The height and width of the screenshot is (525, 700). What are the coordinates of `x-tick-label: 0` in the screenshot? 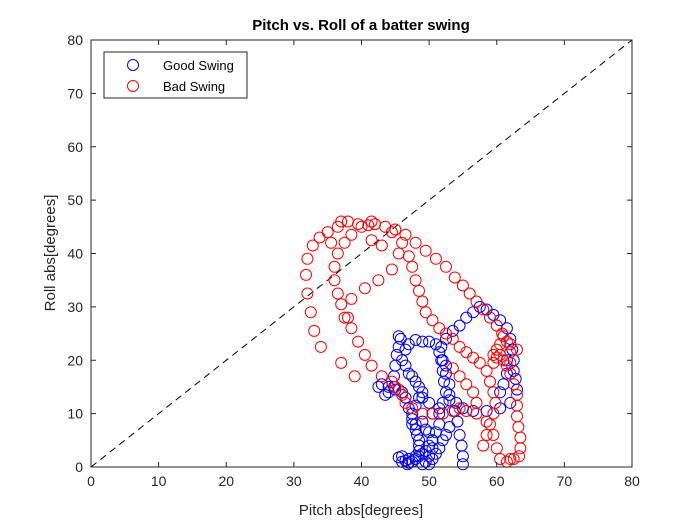 It's located at (91, 481).